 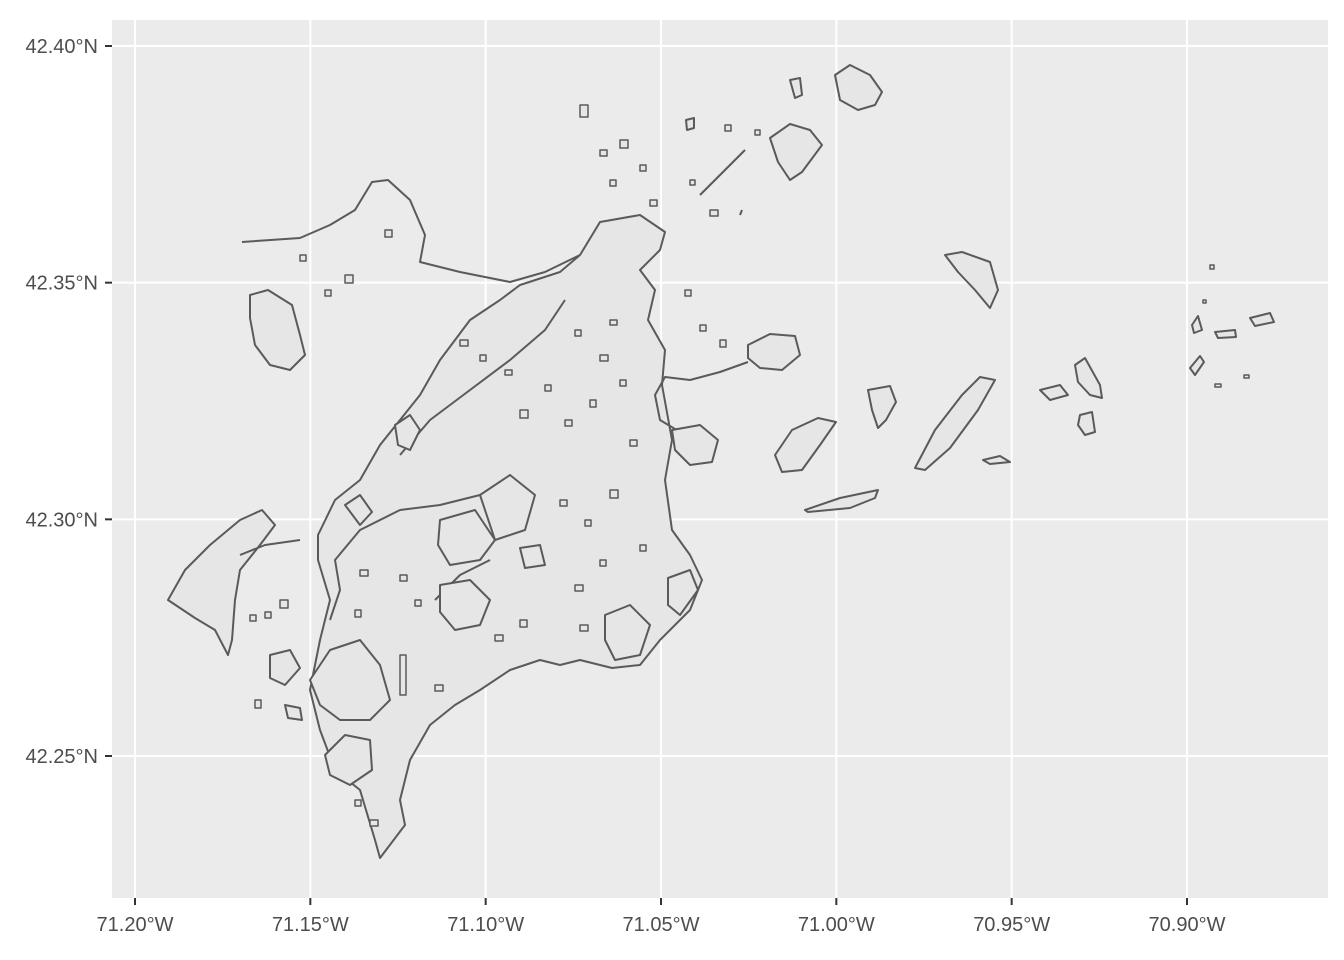 What do you see at coordinates (221, 582) in the screenshot?
I see `west-land-polygon` at bounding box center [221, 582].